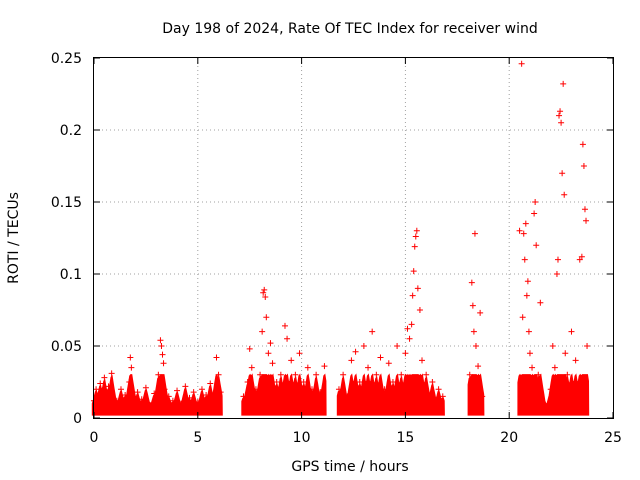 The width and height of the screenshot is (640, 480). What do you see at coordinates (66, 203) in the screenshot?
I see `y-tick-label: 0.15` at bounding box center [66, 203].